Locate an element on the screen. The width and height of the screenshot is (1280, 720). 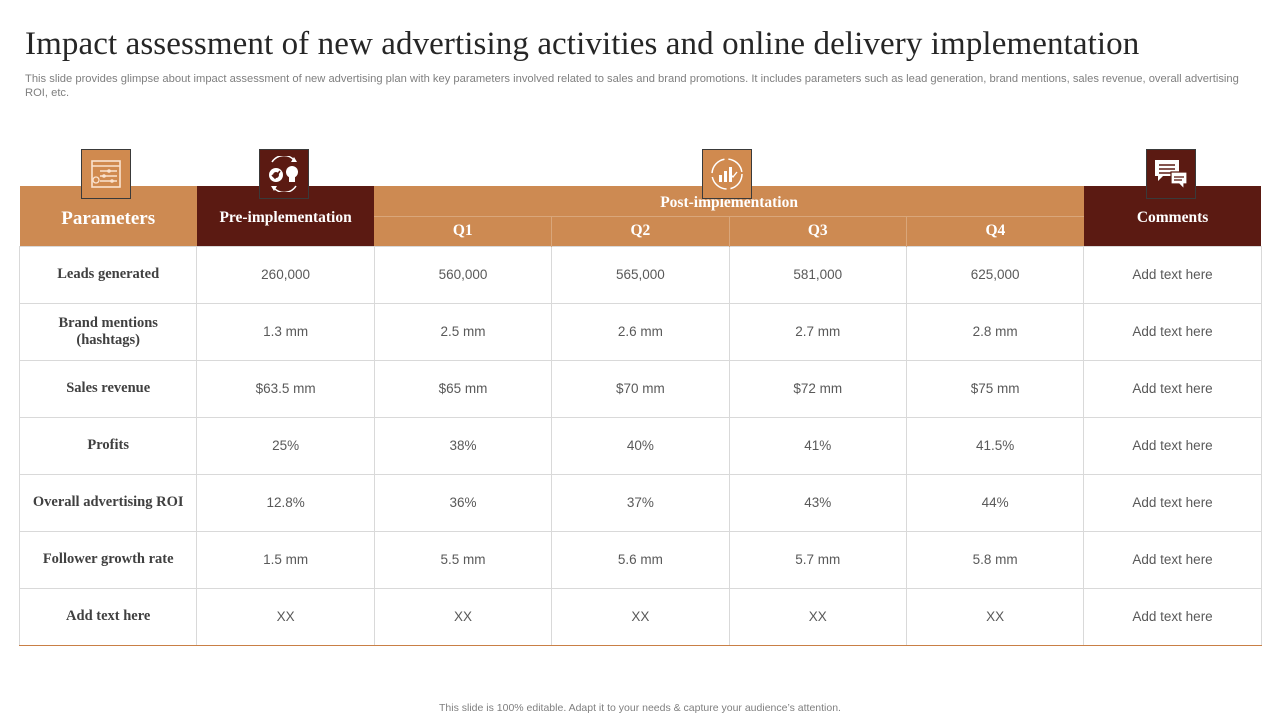
row-q3-value: $72 mm is located at coordinates (817, 388).